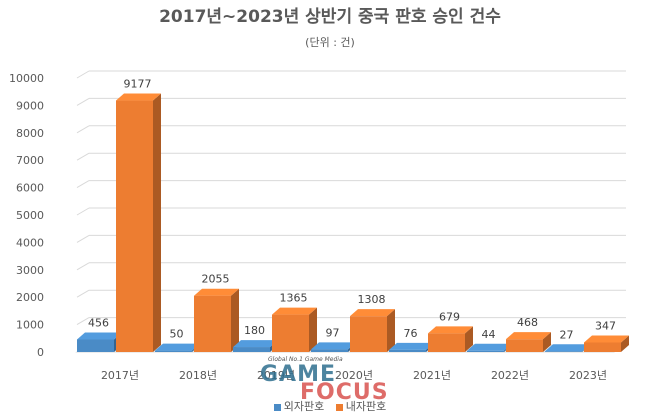 This screenshot has width=660, height=419. I want to click on legend-swatch-domestic, so click(339, 407).